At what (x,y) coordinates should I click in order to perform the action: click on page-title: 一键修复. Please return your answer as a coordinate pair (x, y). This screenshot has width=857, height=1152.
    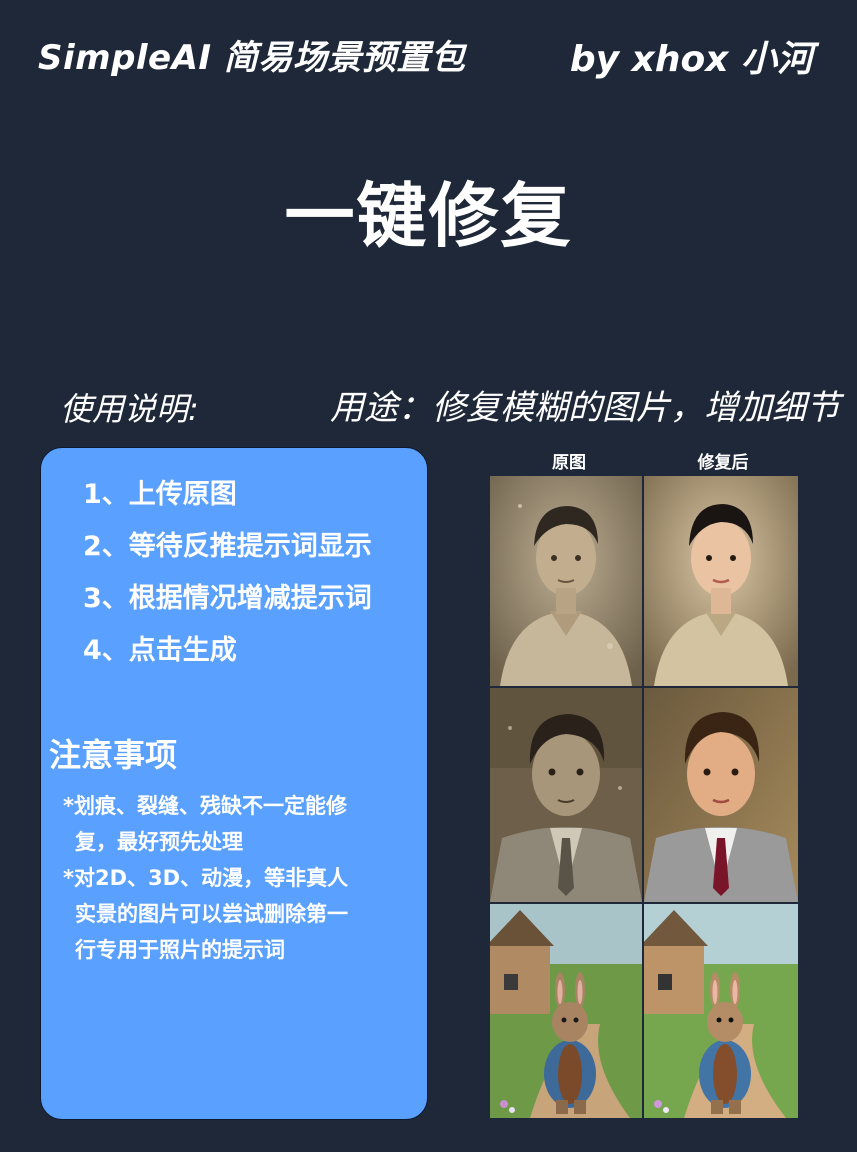
    Looking at the image, I should click on (428, 216).